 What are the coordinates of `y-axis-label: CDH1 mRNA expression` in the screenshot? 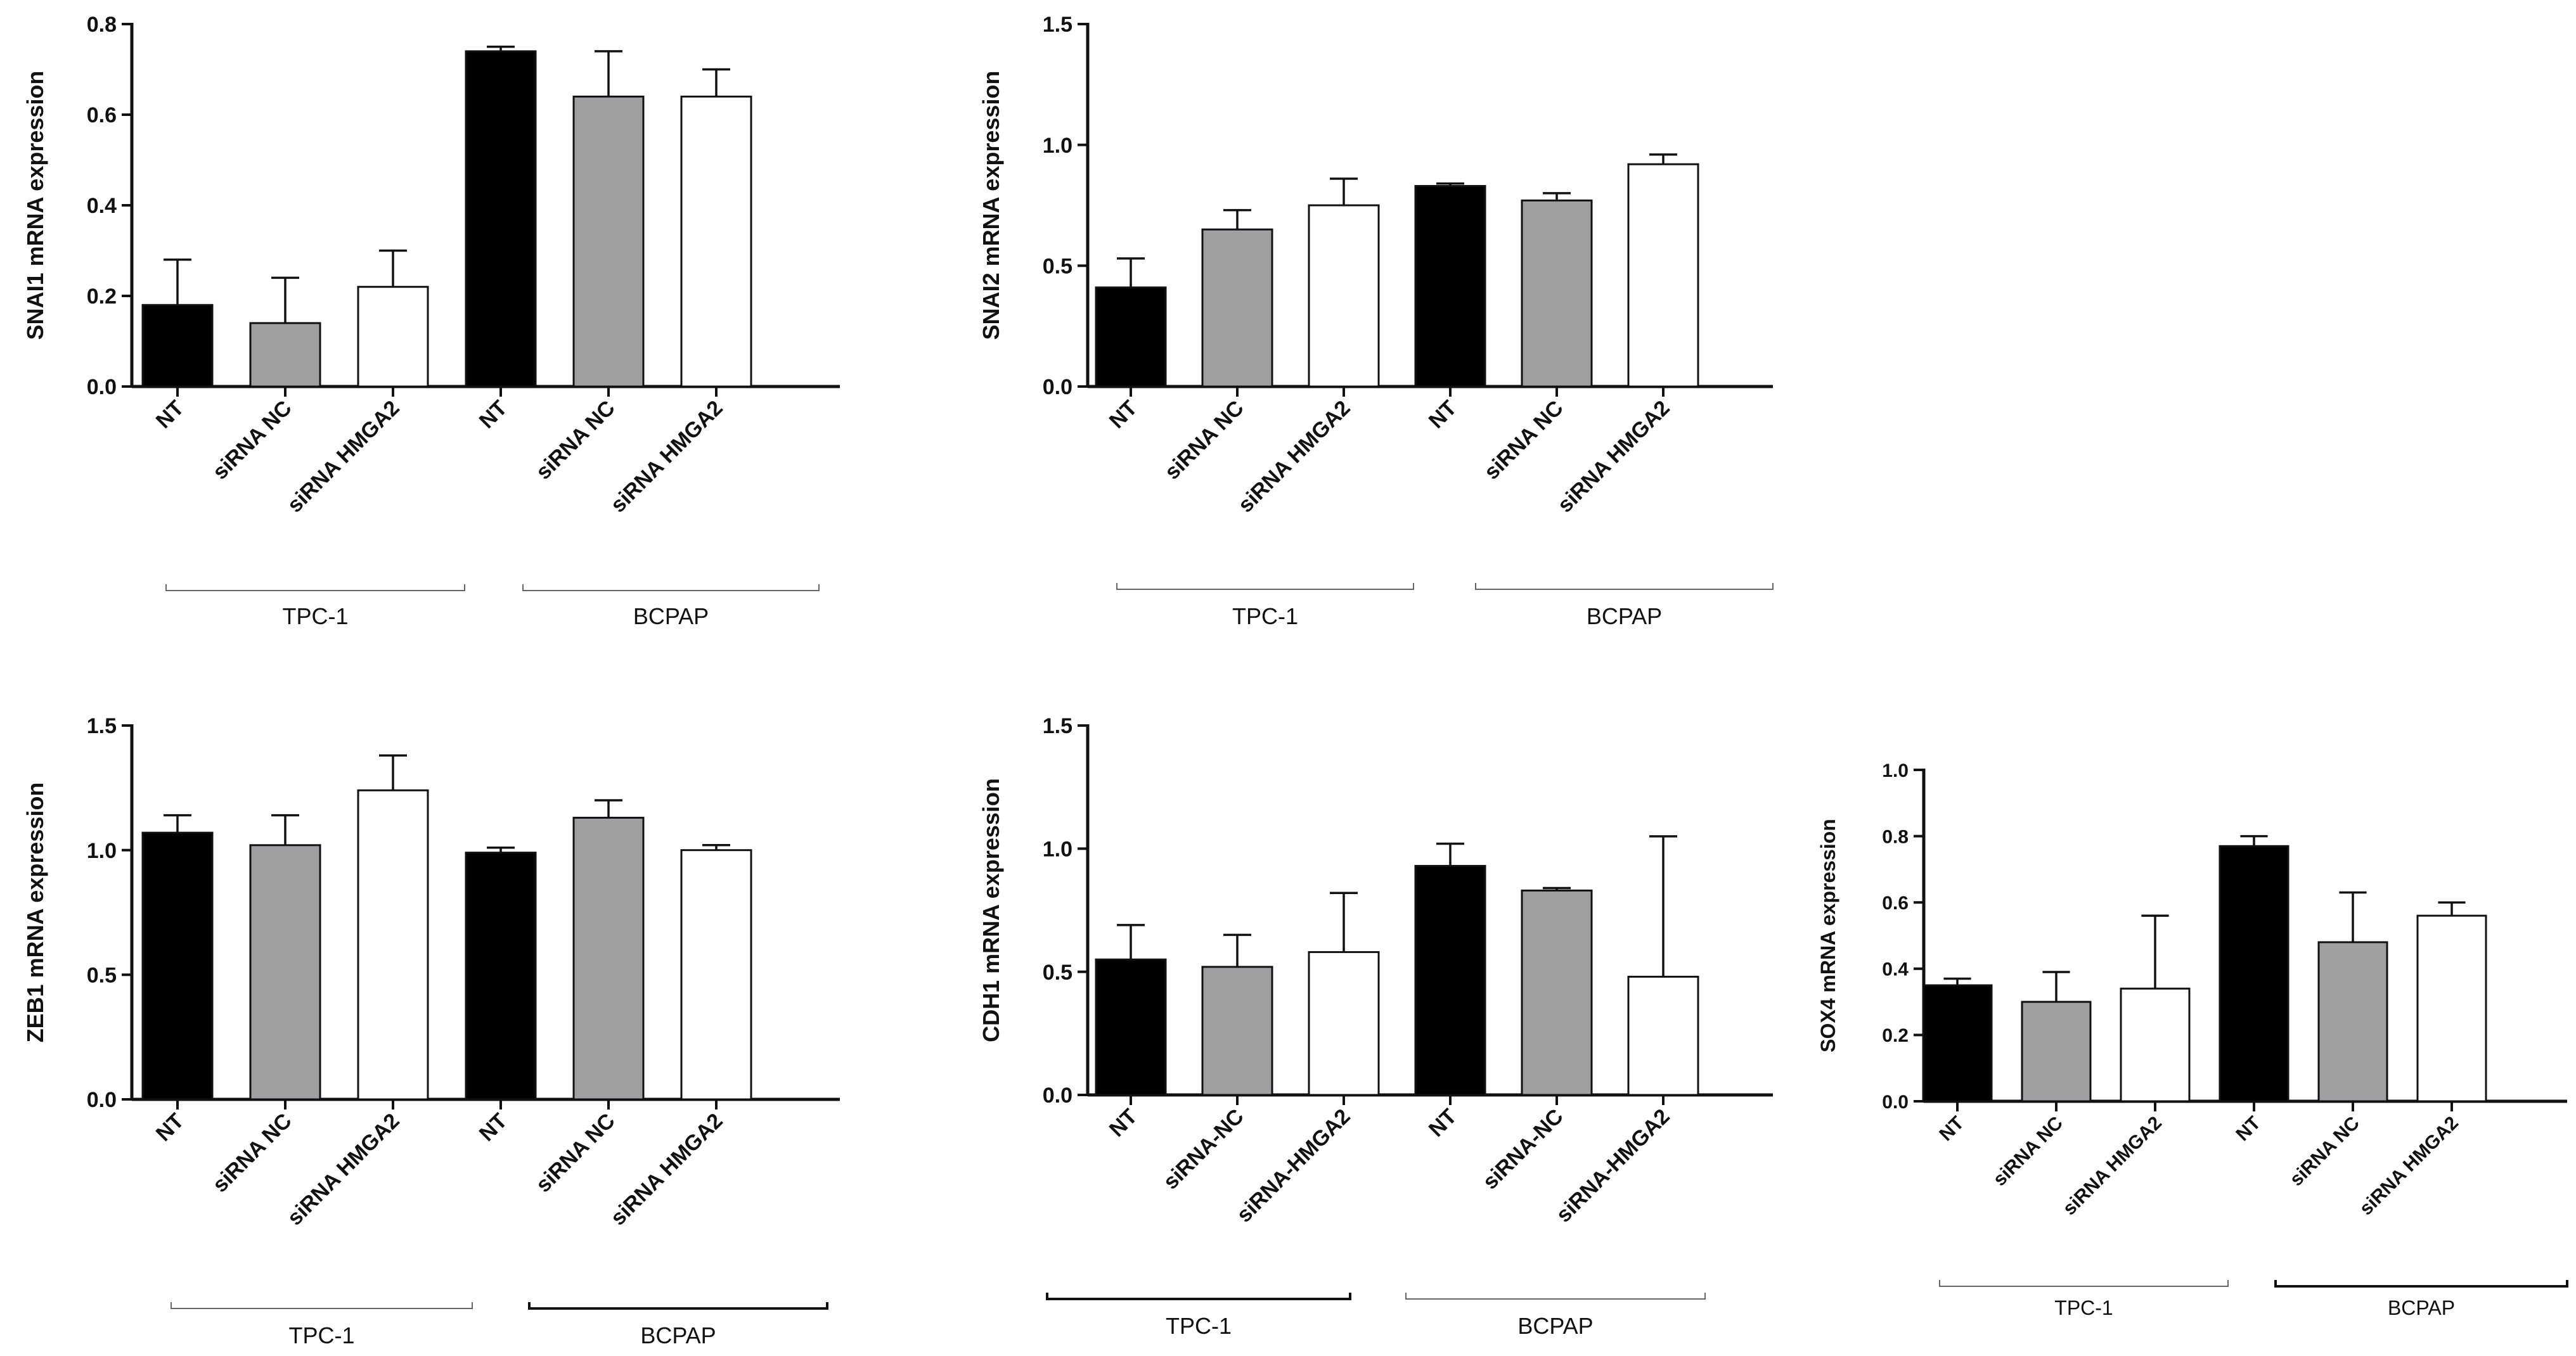 It's located at (991, 910).